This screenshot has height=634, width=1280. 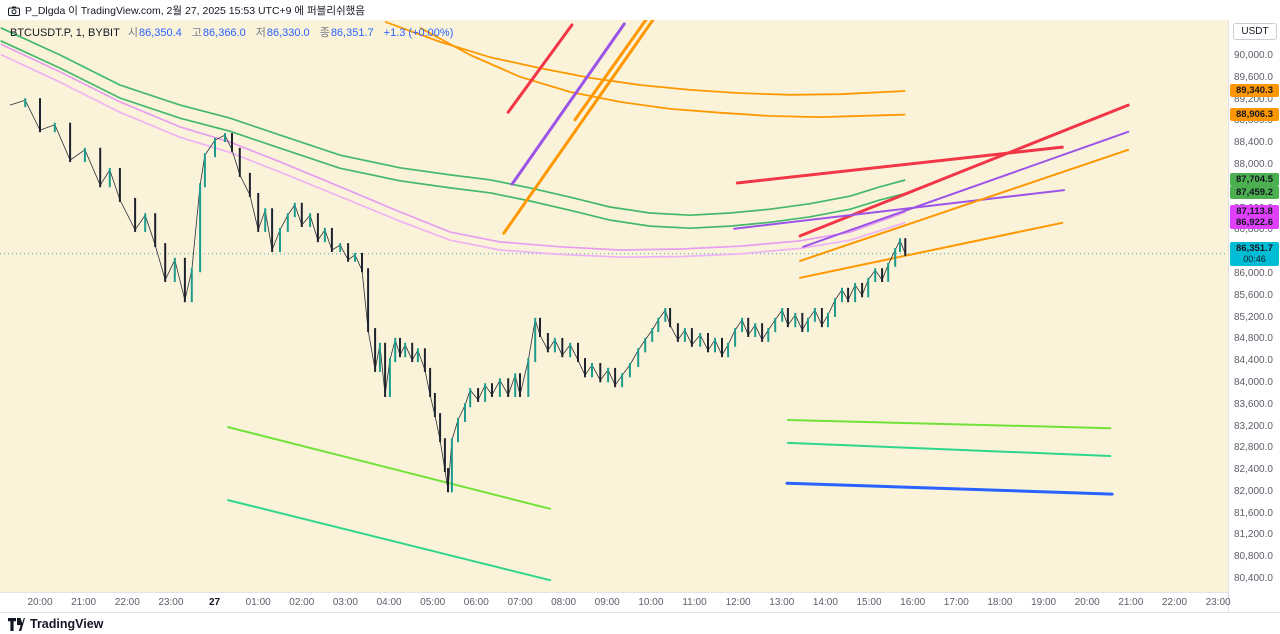 What do you see at coordinates (14, 11) in the screenshot?
I see `camera-icon` at bounding box center [14, 11].